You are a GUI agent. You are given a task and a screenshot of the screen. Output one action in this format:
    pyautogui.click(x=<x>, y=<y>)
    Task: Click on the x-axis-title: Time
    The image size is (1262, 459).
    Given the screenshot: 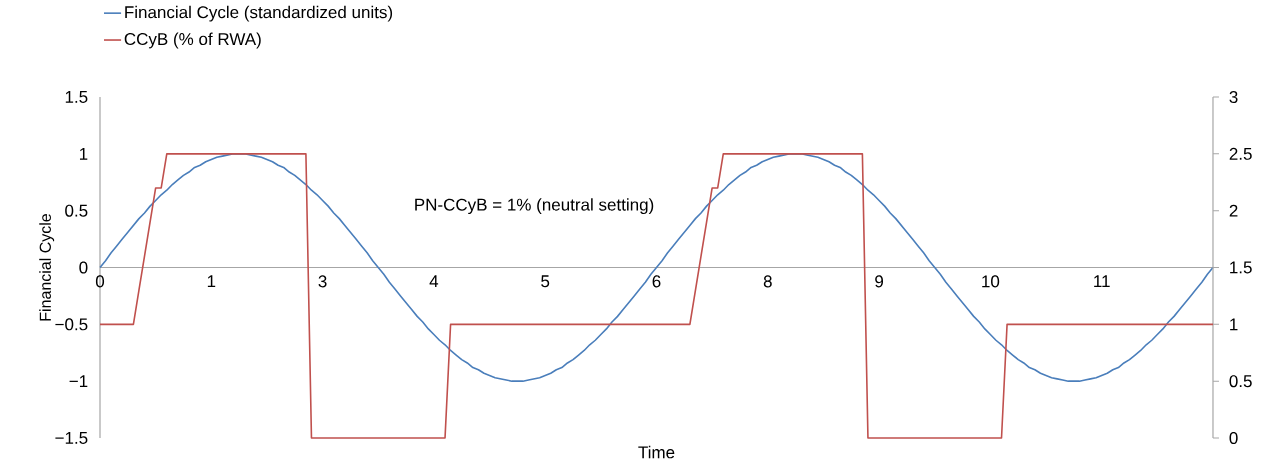 What is the action you would take?
    pyautogui.click(x=656, y=452)
    